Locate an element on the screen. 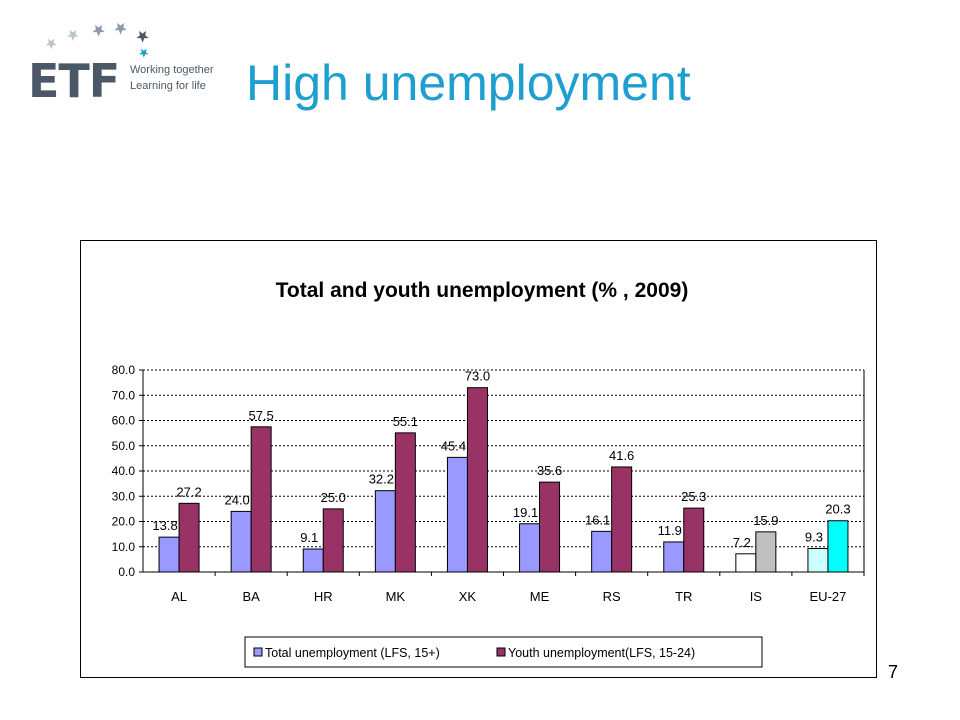 Image resolution: width=960 pixels, height=720 pixels. bar-youth-IS is located at coordinates (766, 552).